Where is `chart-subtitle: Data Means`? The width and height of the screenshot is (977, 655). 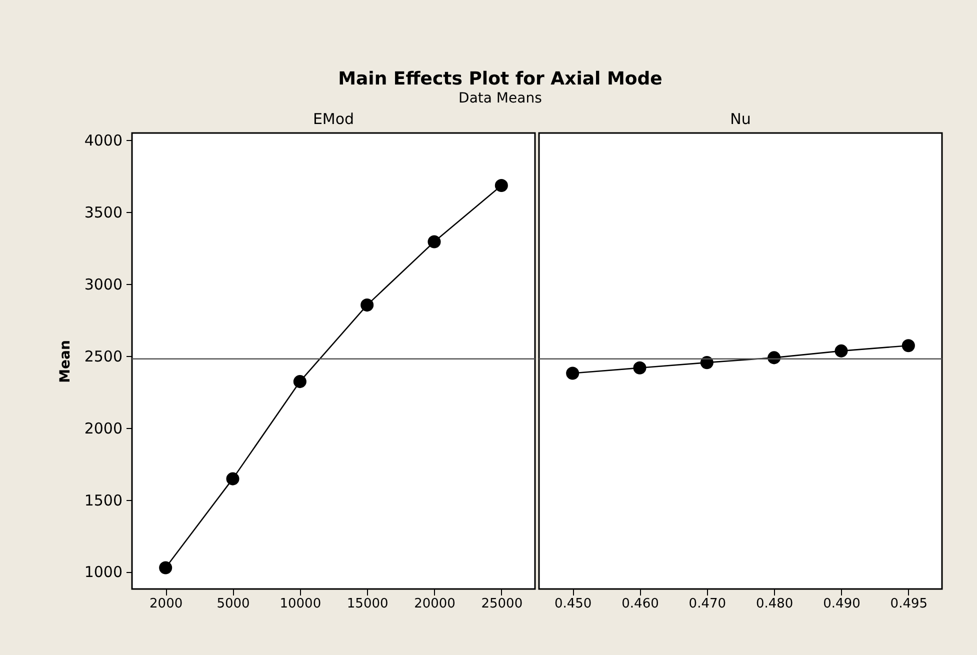 chart-subtitle: Data Means is located at coordinates (500, 98).